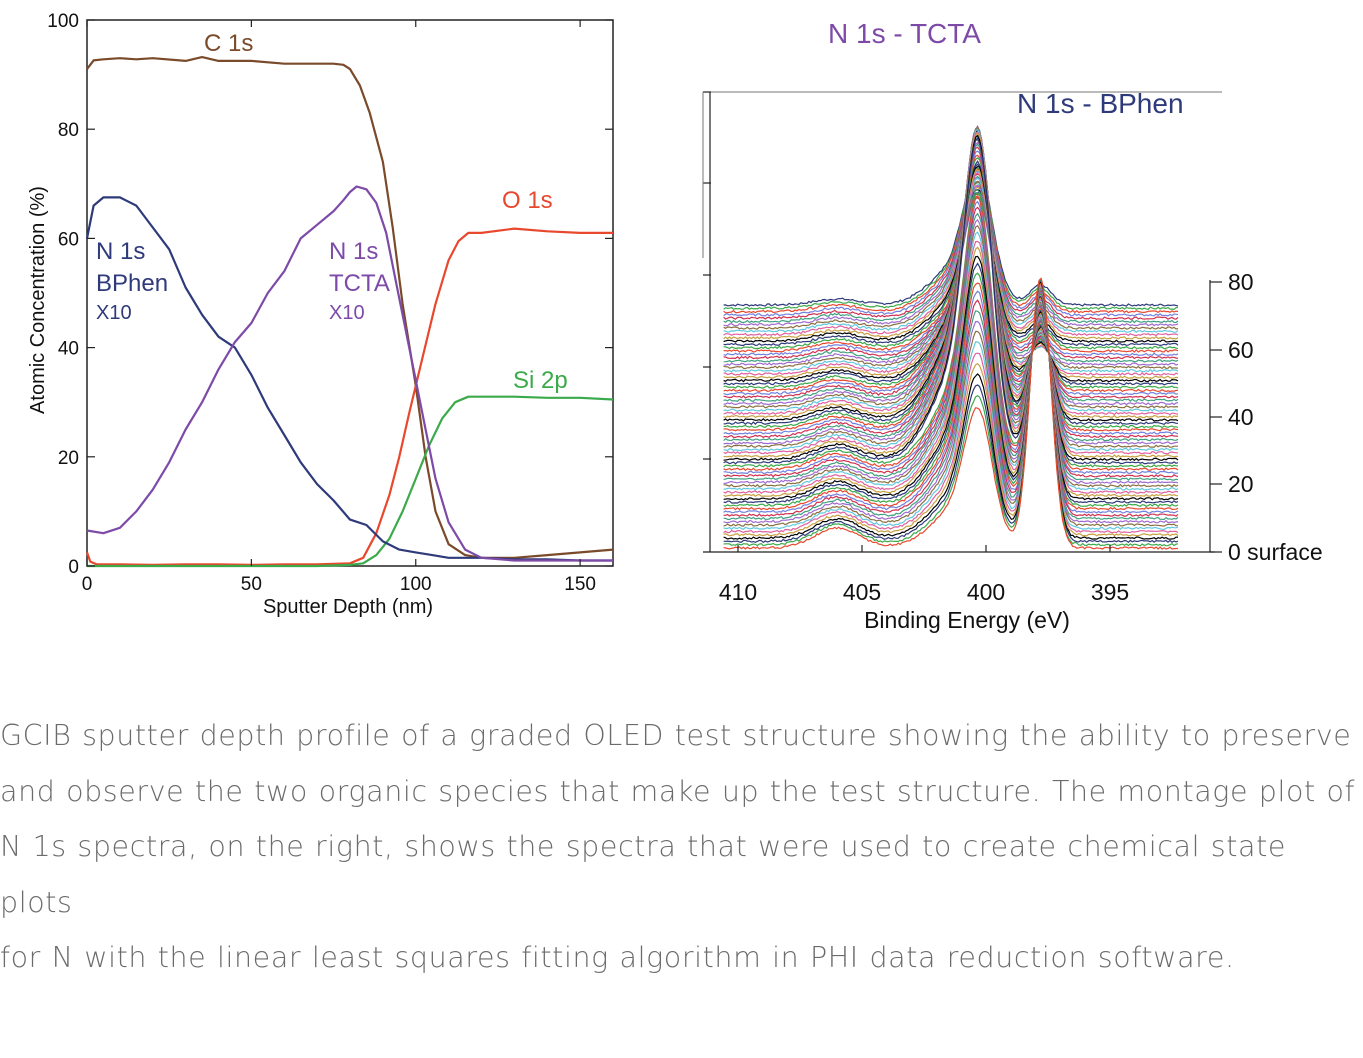  What do you see at coordinates (68, 239) in the screenshot?
I see `y-tick-label: 60` at bounding box center [68, 239].